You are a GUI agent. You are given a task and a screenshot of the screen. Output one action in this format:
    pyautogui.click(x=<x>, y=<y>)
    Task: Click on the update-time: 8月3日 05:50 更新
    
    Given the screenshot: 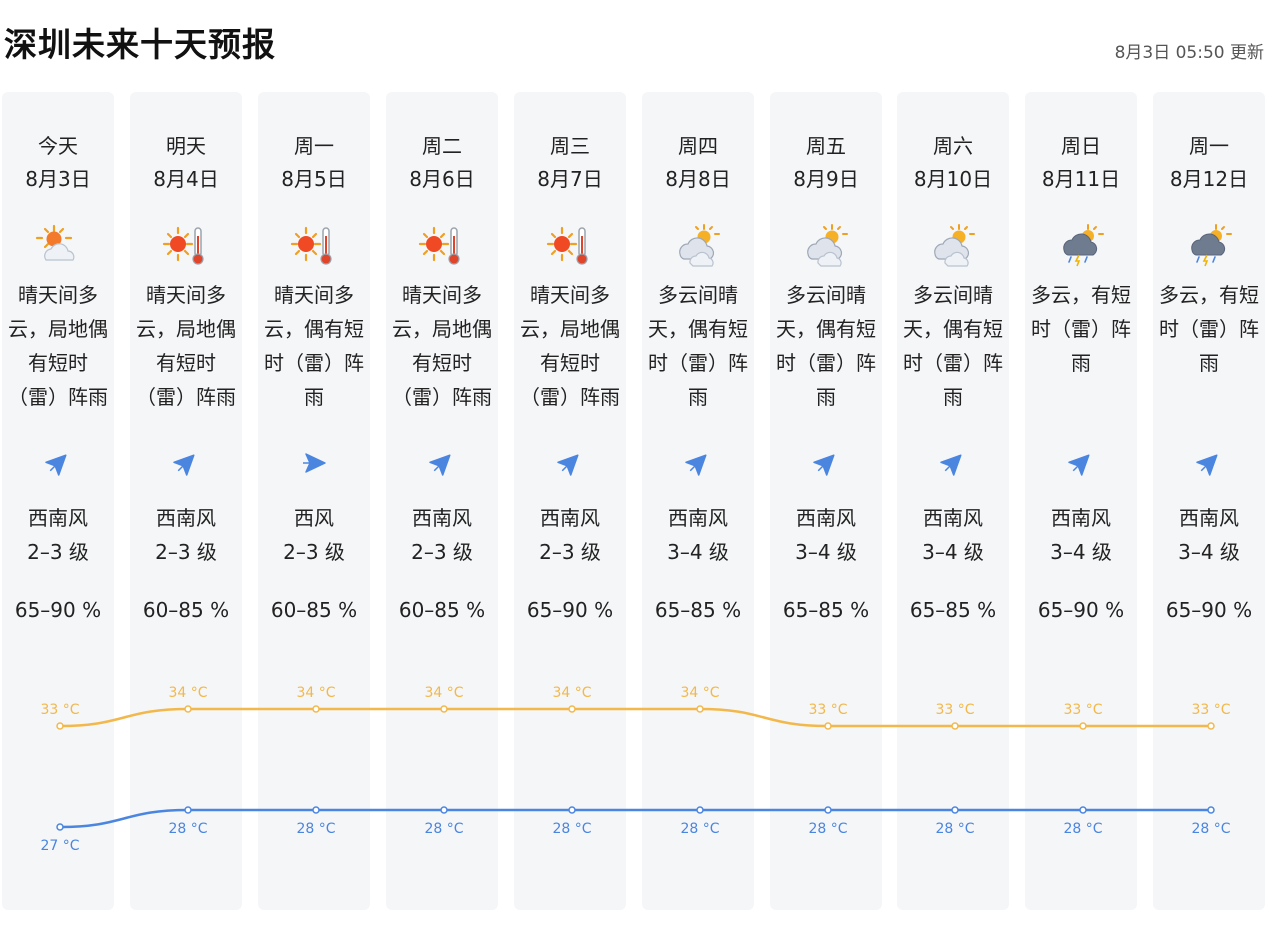 What is the action you would take?
    pyautogui.click(x=1189, y=53)
    